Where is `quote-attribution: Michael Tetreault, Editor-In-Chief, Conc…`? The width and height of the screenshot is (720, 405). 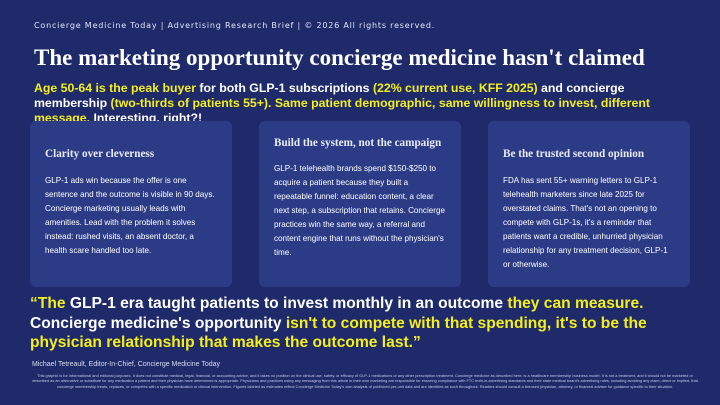 quote-attribution: Michael Tetreault, Editor-In-Chief, Conc… is located at coordinates (126, 364).